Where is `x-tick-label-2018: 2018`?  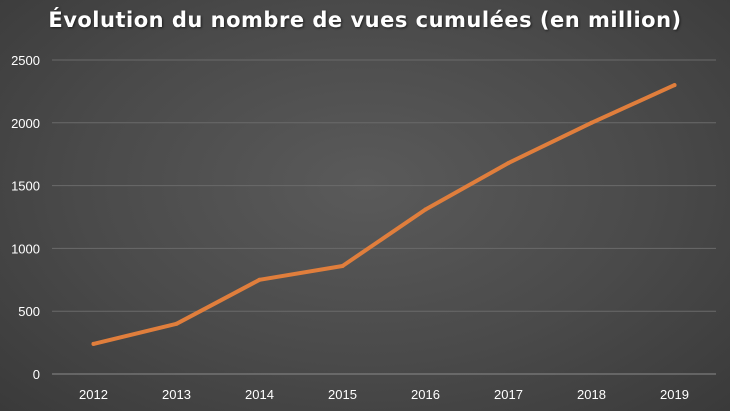
x-tick-label-2018: 2018 is located at coordinates (591, 394).